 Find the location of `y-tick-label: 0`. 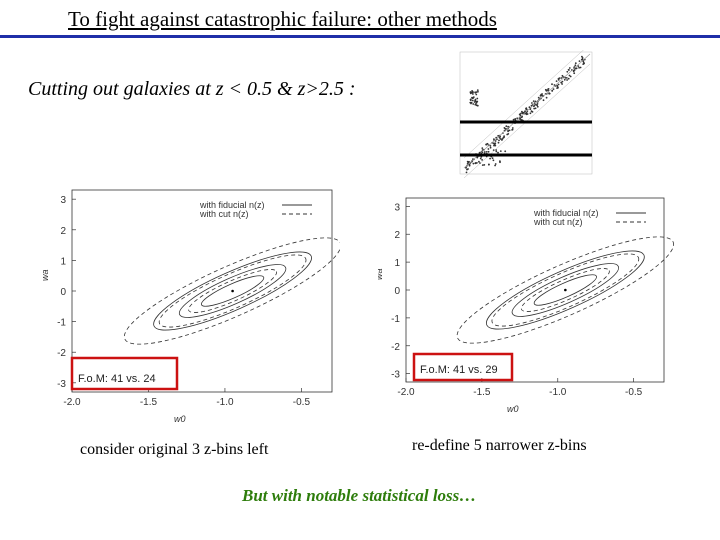

y-tick-label: 0 is located at coordinates (397, 291).